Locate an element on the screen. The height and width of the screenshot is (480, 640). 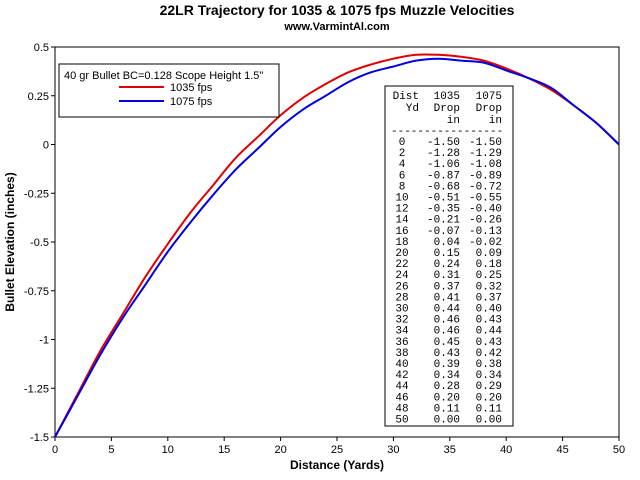
x-tick-label: 30 is located at coordinates (393, 450).